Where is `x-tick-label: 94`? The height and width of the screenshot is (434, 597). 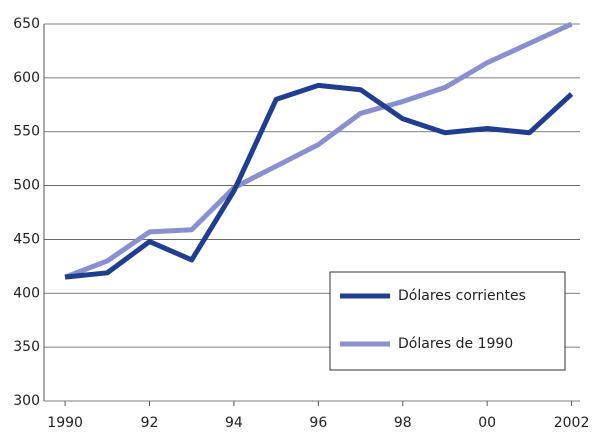
x-tick-label: 94 is located at coordinates (234, 423).